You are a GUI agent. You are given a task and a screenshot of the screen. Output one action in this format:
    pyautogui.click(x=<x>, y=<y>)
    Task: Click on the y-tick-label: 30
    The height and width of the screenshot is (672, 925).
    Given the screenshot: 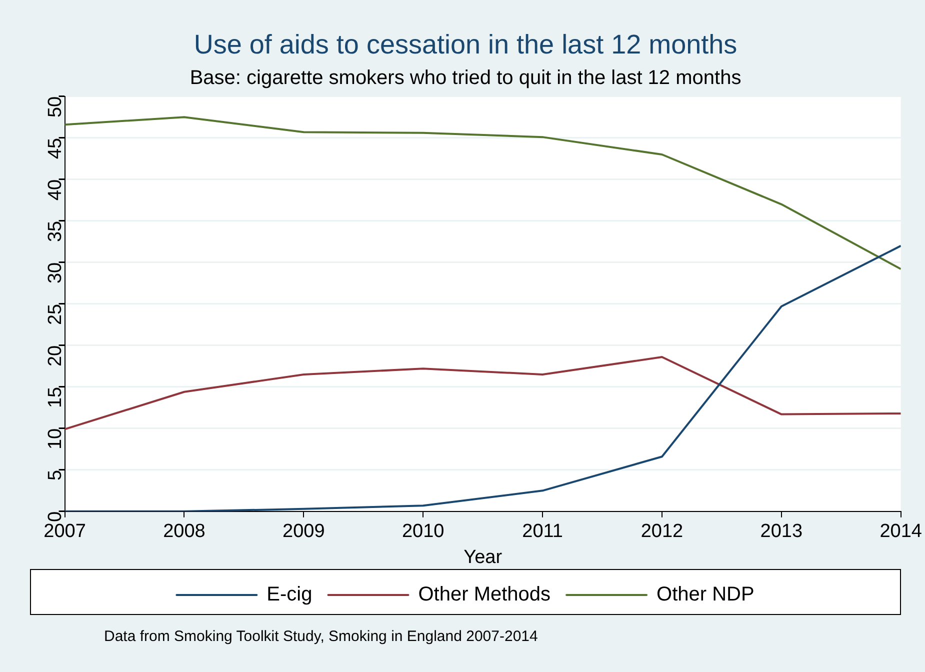 What is the action you would take?
    pyautogui.click(x=55, y=273)
    